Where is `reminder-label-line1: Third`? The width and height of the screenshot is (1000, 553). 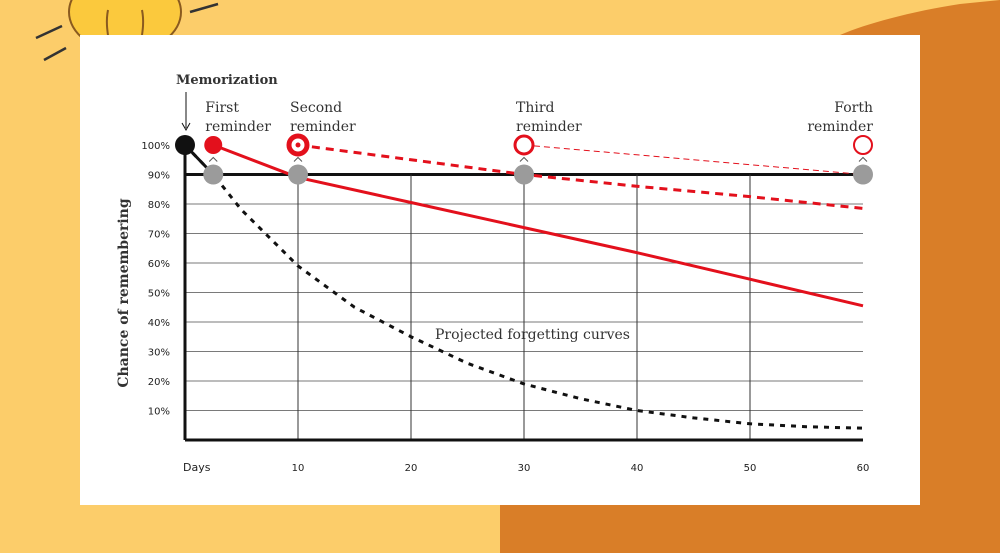
reminder-label-line1: Third is located at coordinates (535, 108).